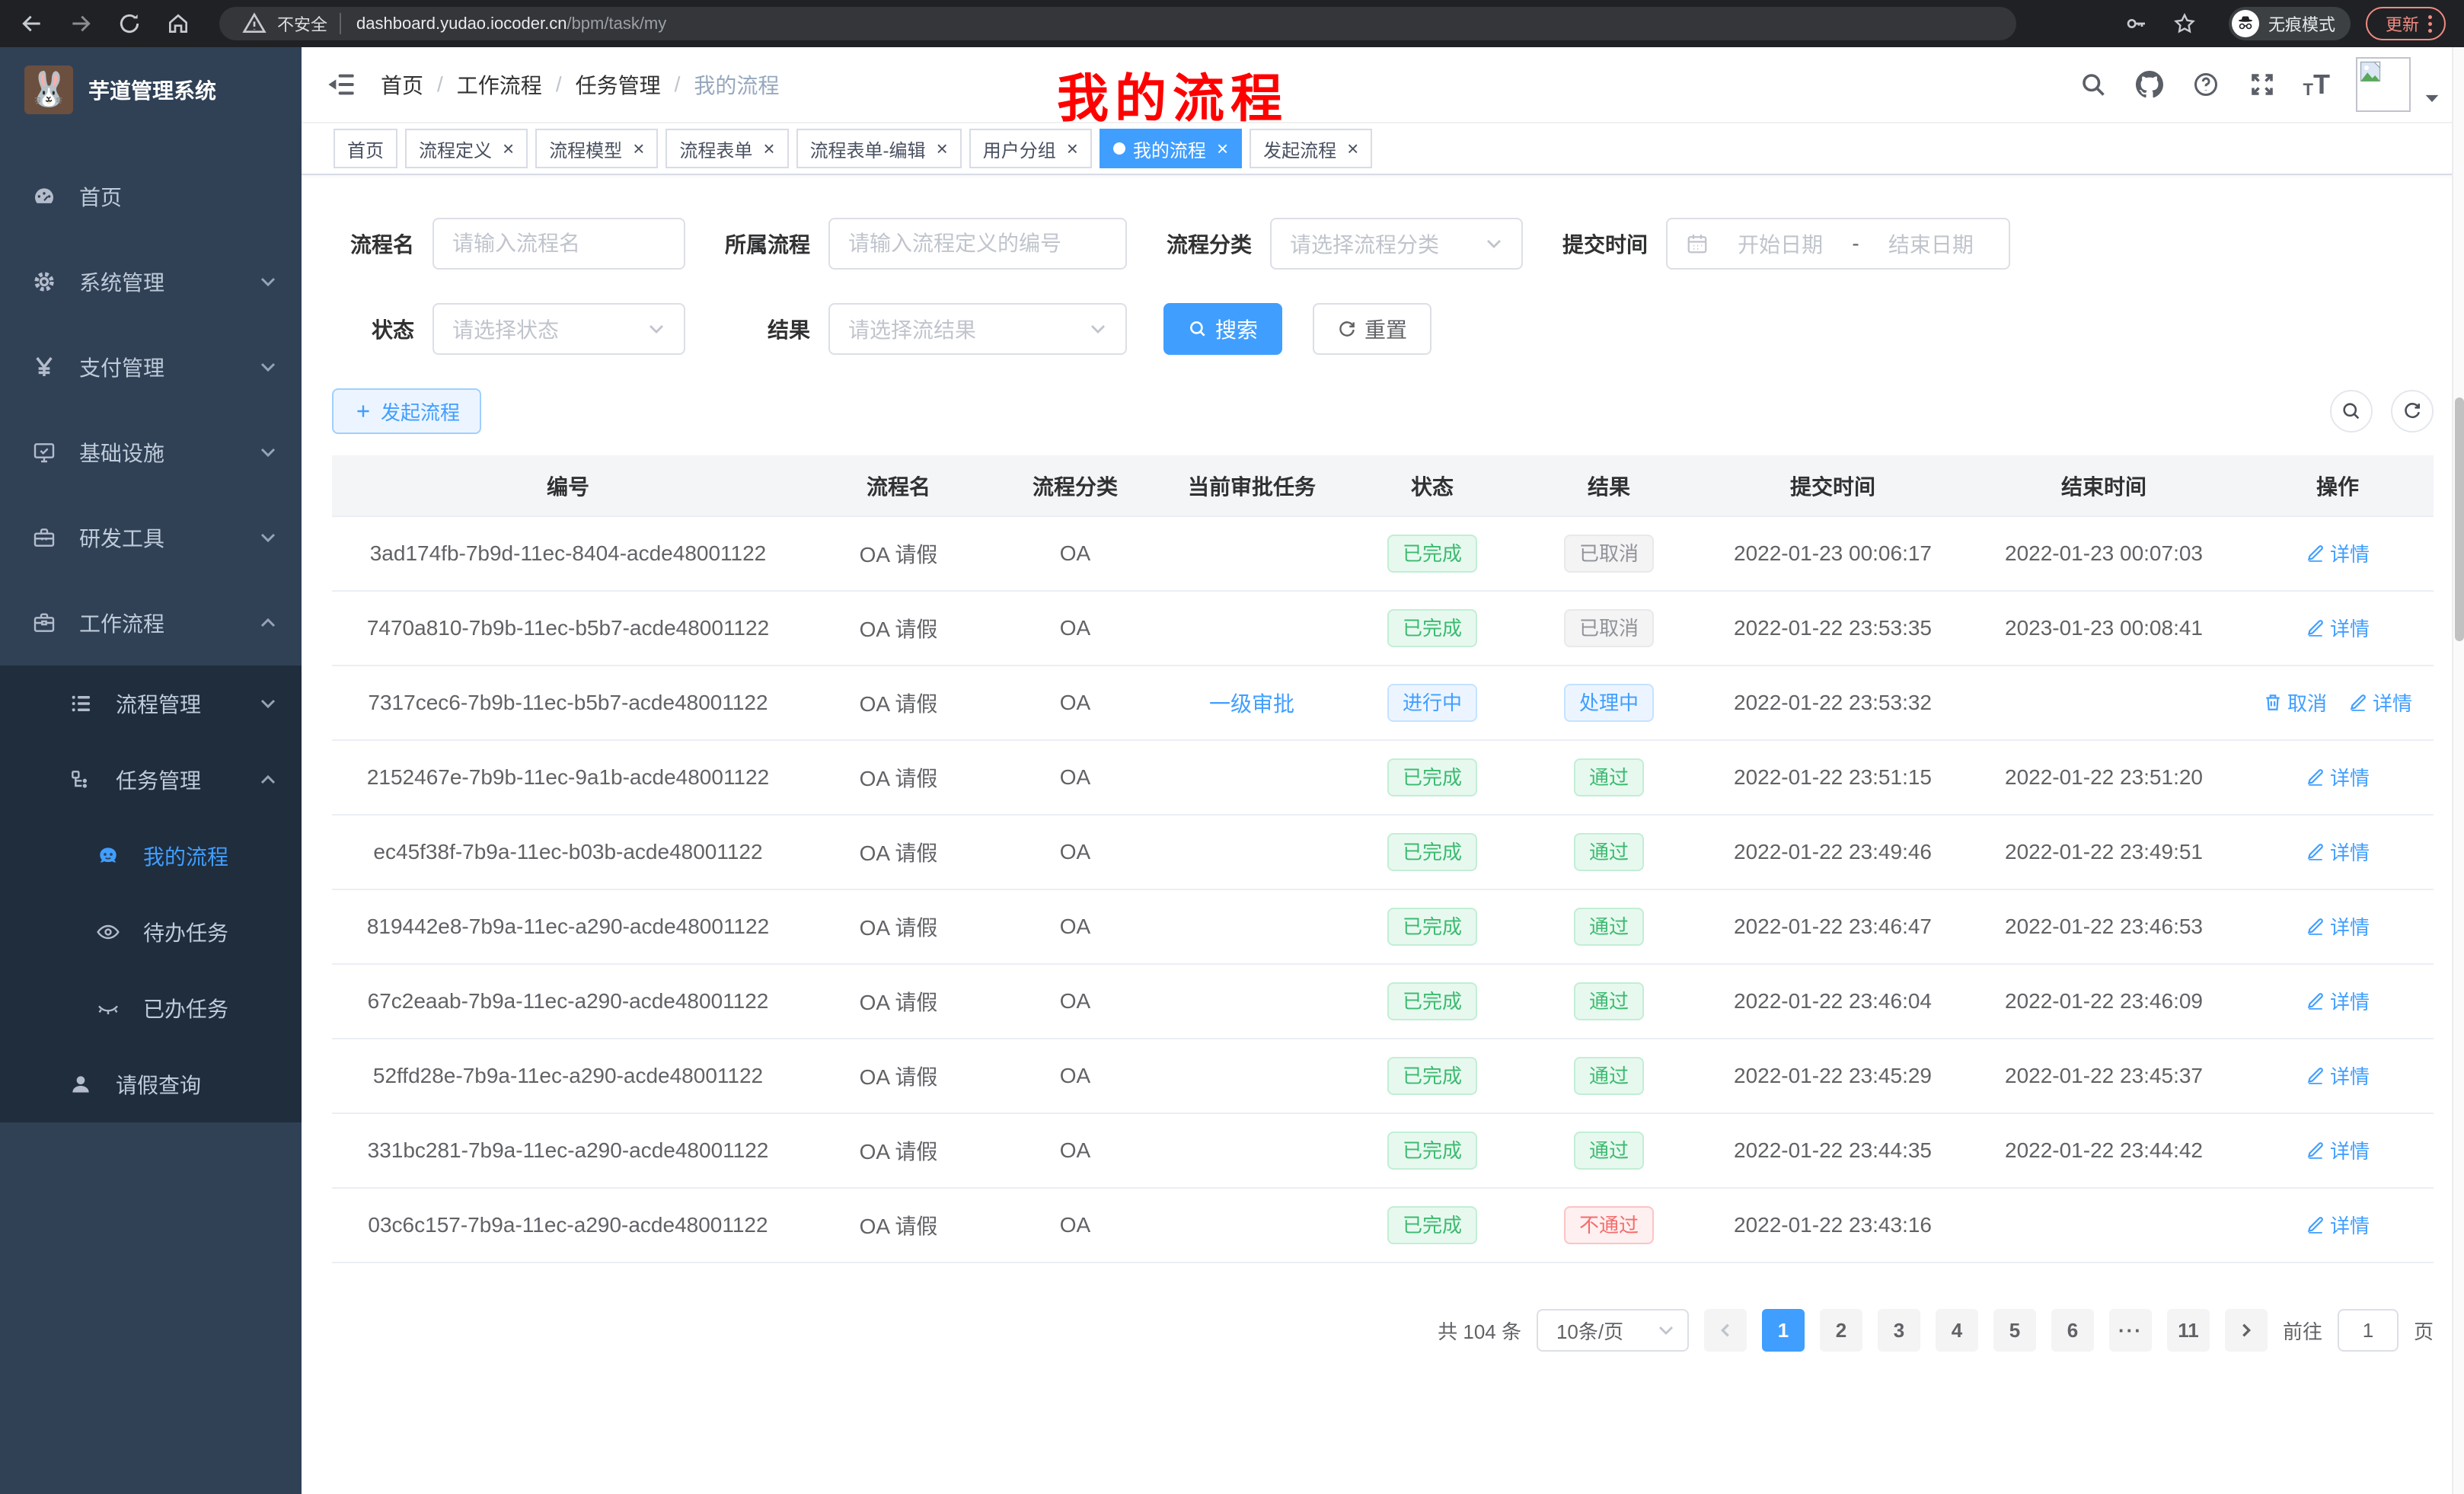 The height and width of the screenshot is (1494, 2464). What do you see at coordinates (1725, 1330) in the screenshot?
I see `prev-page-button` at bounding box center [1725, 1330].